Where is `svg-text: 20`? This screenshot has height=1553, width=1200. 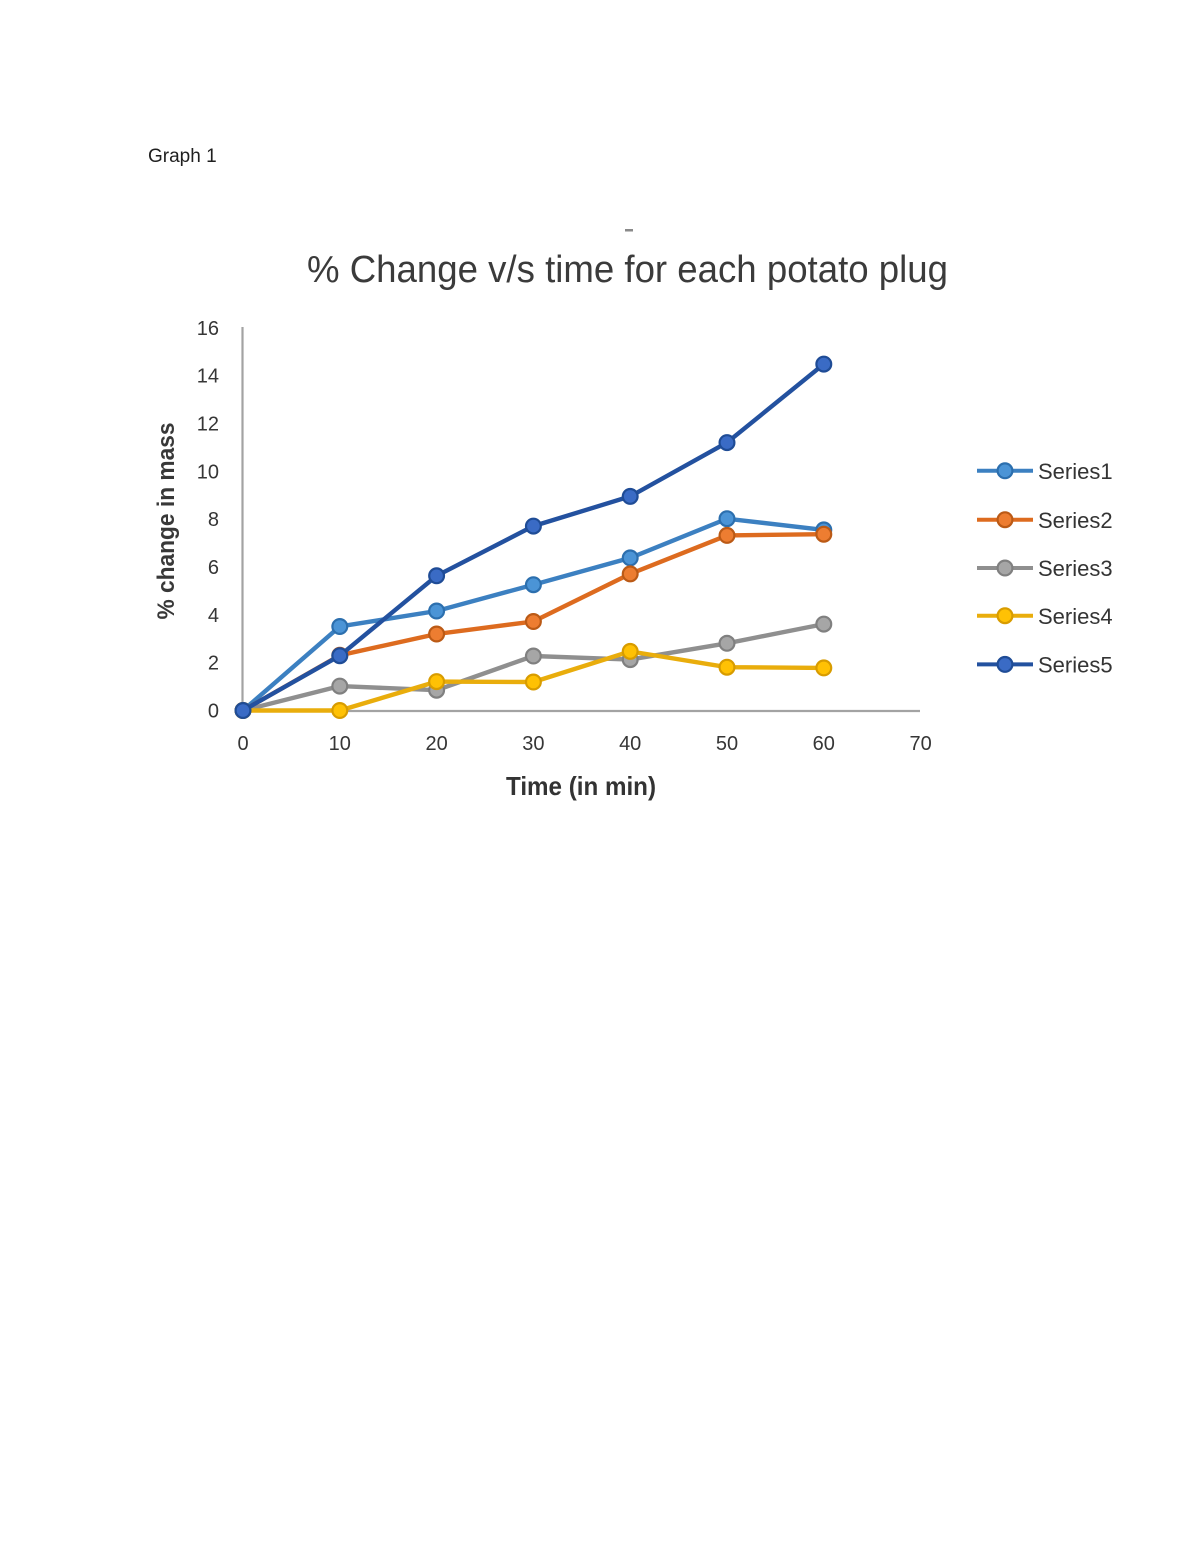
svg-text: 20 is located at coordinates (436, 744).